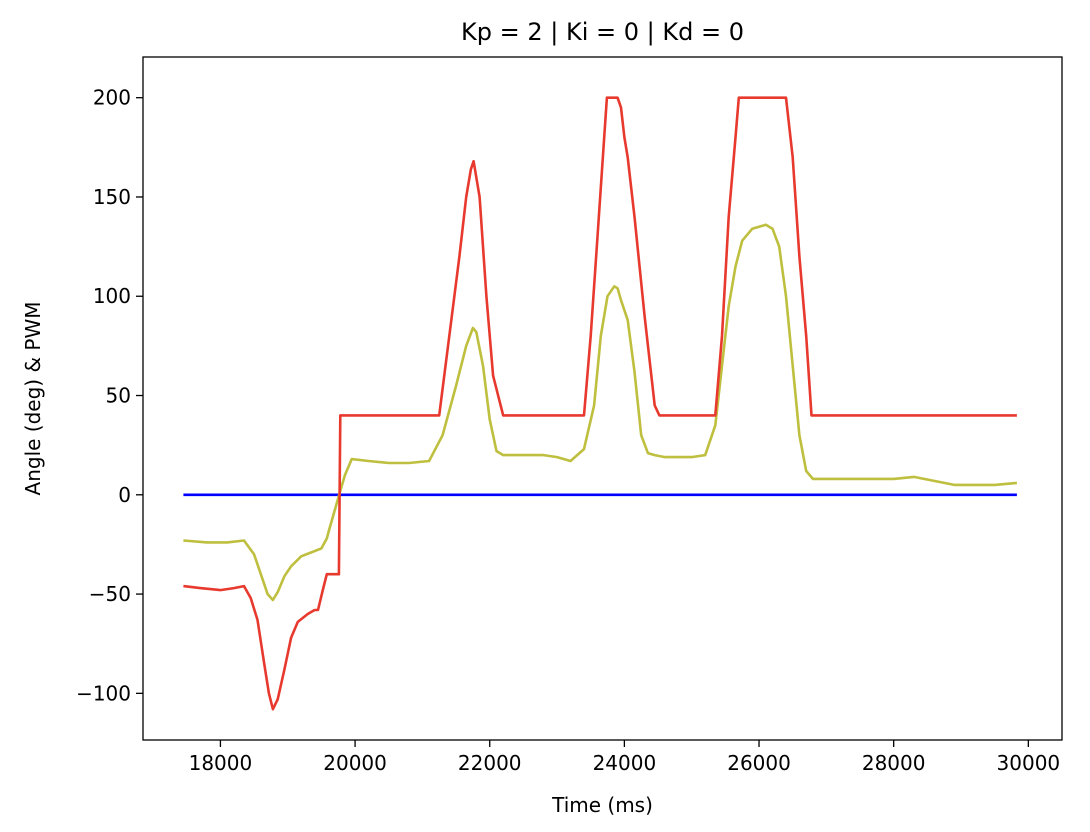  I want to click on y-tick-label: 100, so click(112, 296).